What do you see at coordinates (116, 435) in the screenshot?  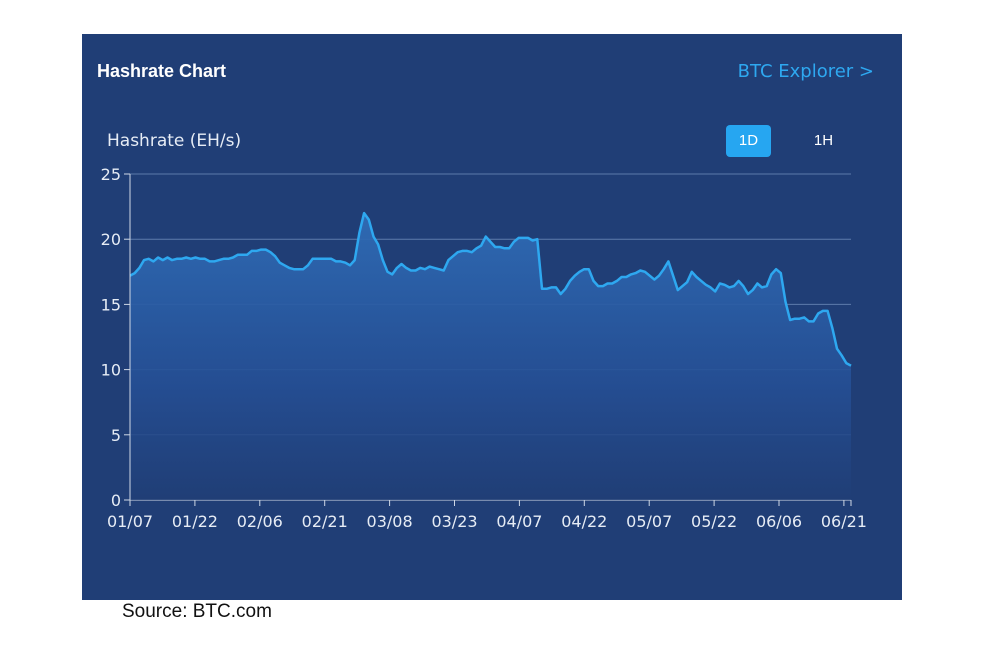 I see `y-tick-label-1: 5` at bounding box center [116, 435].